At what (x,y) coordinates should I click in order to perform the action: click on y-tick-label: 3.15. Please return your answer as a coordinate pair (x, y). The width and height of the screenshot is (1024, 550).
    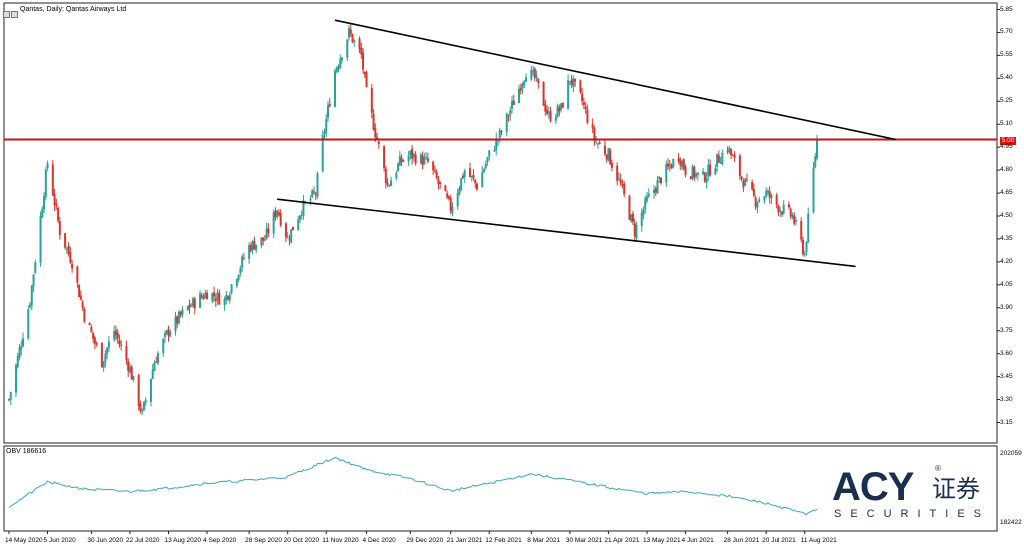
    Looking at the image, I should click on (1006, 422).